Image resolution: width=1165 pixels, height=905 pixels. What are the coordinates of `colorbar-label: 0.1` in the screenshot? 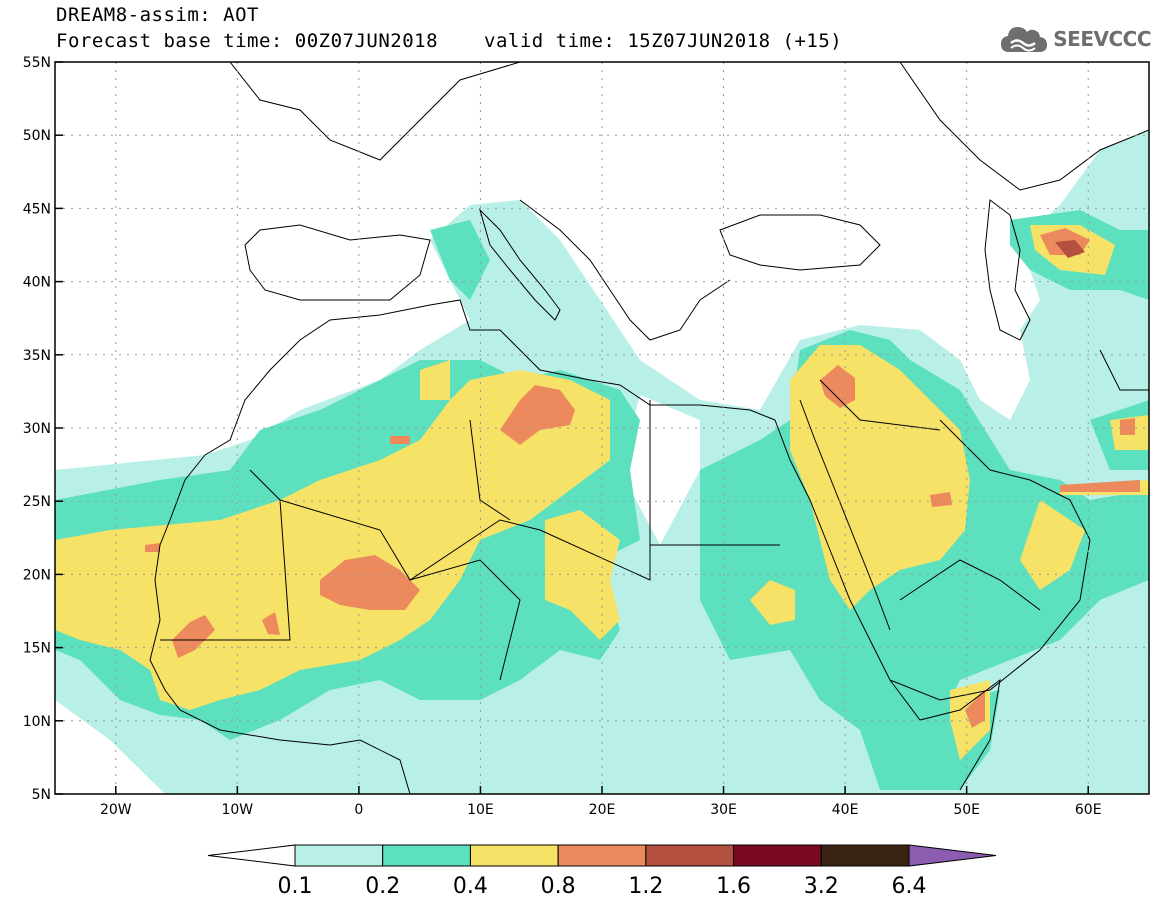 It's located at (295, 886).